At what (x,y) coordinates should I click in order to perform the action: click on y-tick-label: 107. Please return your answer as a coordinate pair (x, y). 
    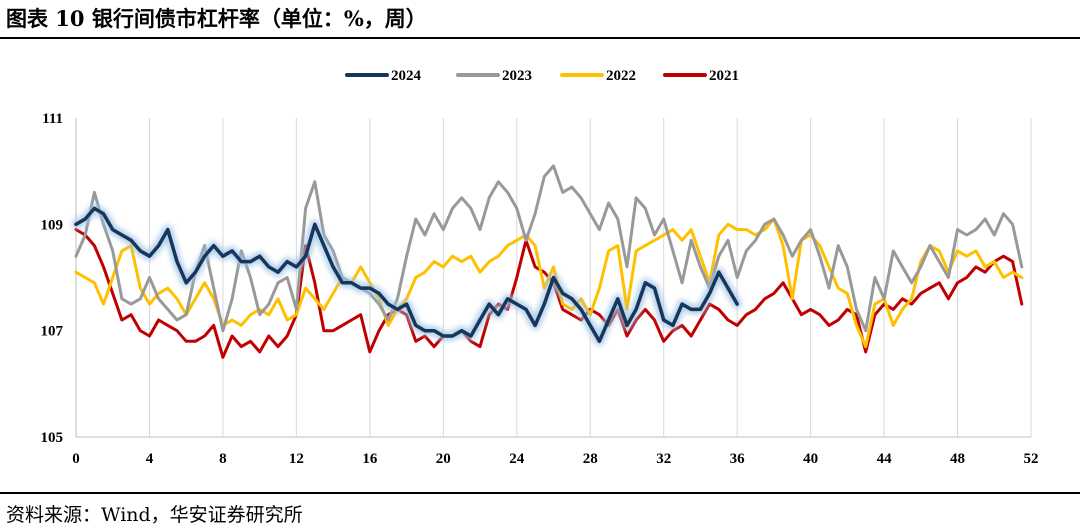
    Looking at the image, I should click on (52, 332).